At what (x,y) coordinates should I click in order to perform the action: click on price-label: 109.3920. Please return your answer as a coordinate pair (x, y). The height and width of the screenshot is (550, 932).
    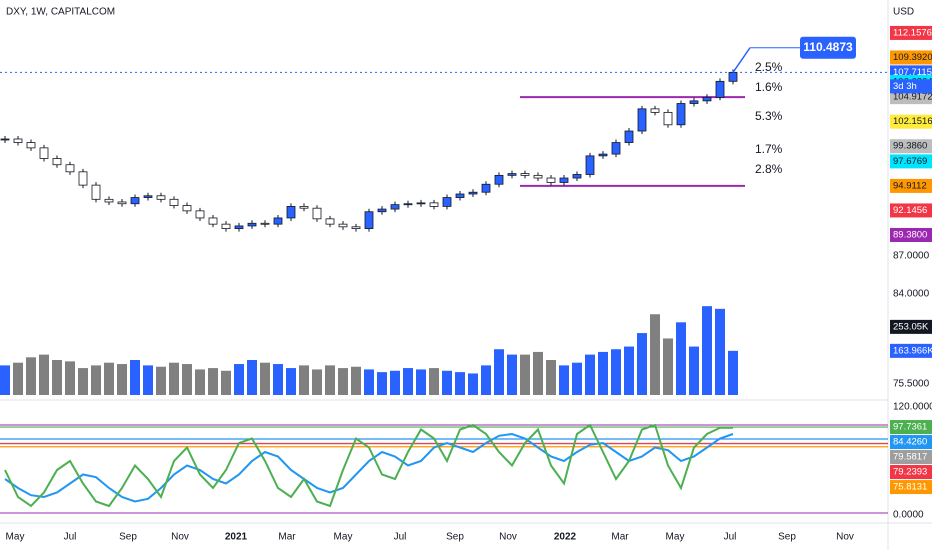
    Looking at the image, I should click on (912, 57).